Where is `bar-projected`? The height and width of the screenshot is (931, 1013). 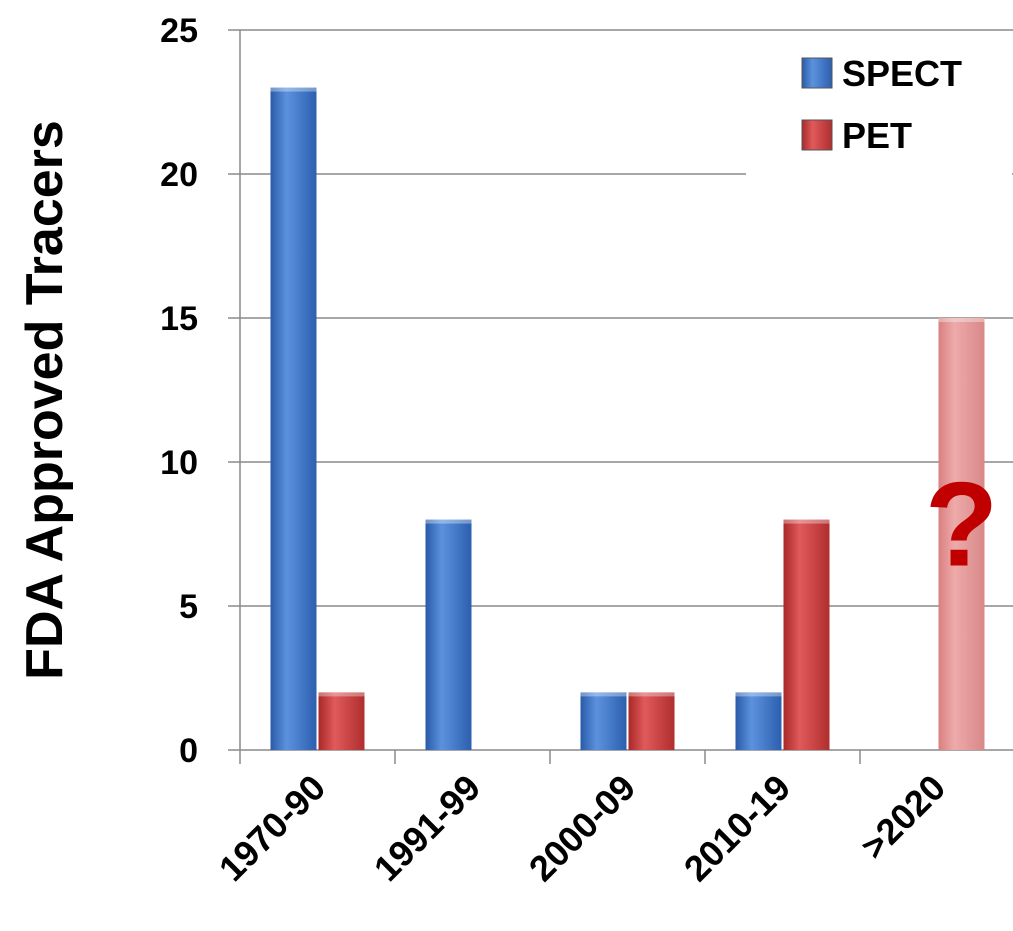
bar-projected is located at coordinates (961, 534).